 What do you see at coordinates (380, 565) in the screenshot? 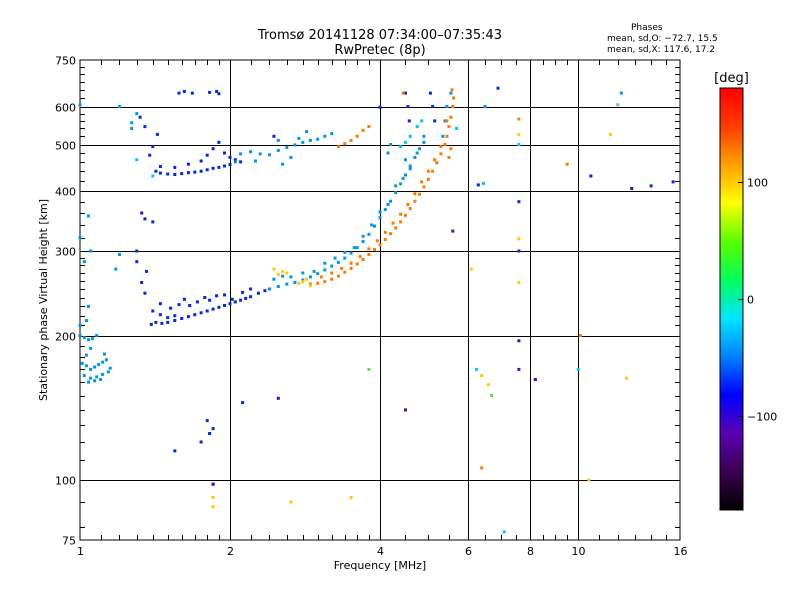
I see `x-axis-label: Frequency [MHz]` at bounding box center [380, 565].